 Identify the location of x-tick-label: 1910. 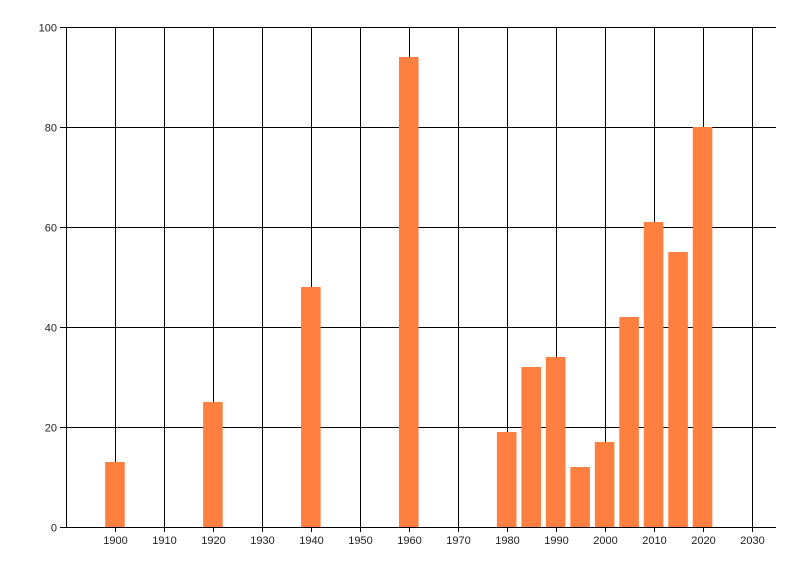
(164, 541).